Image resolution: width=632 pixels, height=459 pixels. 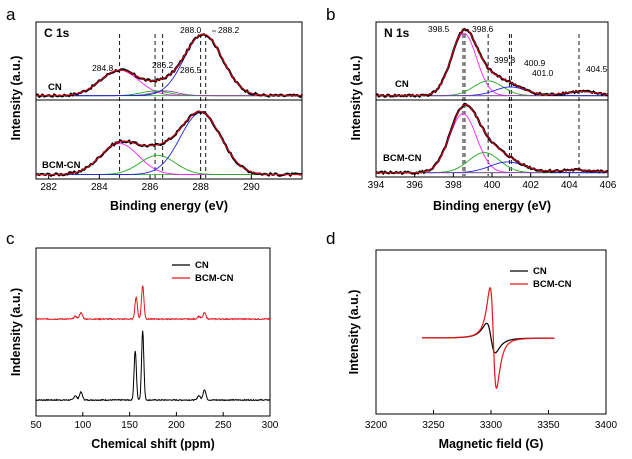 What do you see at coordinates (150, 187) in the screenshot?
I see `xtick-label-286: 286` at bounding box center [150, 187].